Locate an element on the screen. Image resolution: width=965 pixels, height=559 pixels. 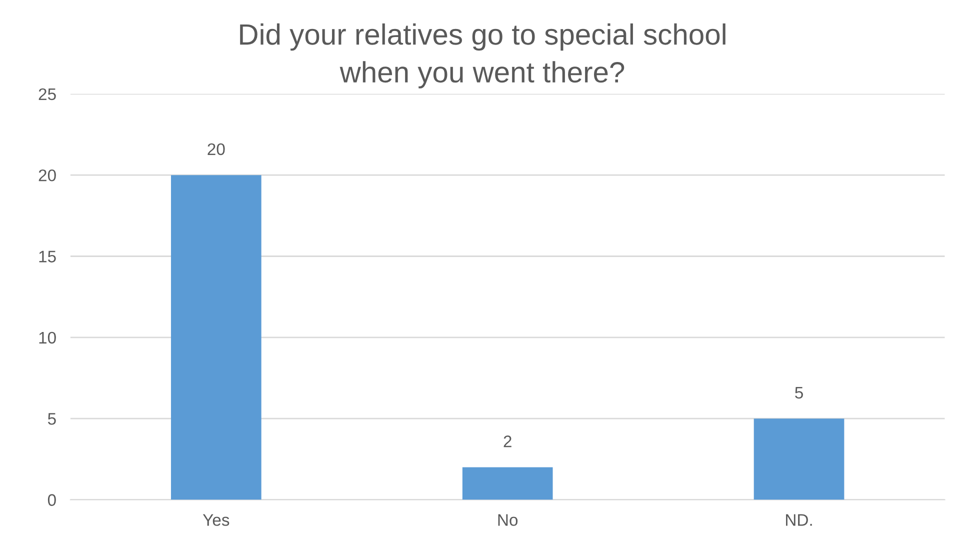
data-label: 2 is located at coordinates (508, 442).